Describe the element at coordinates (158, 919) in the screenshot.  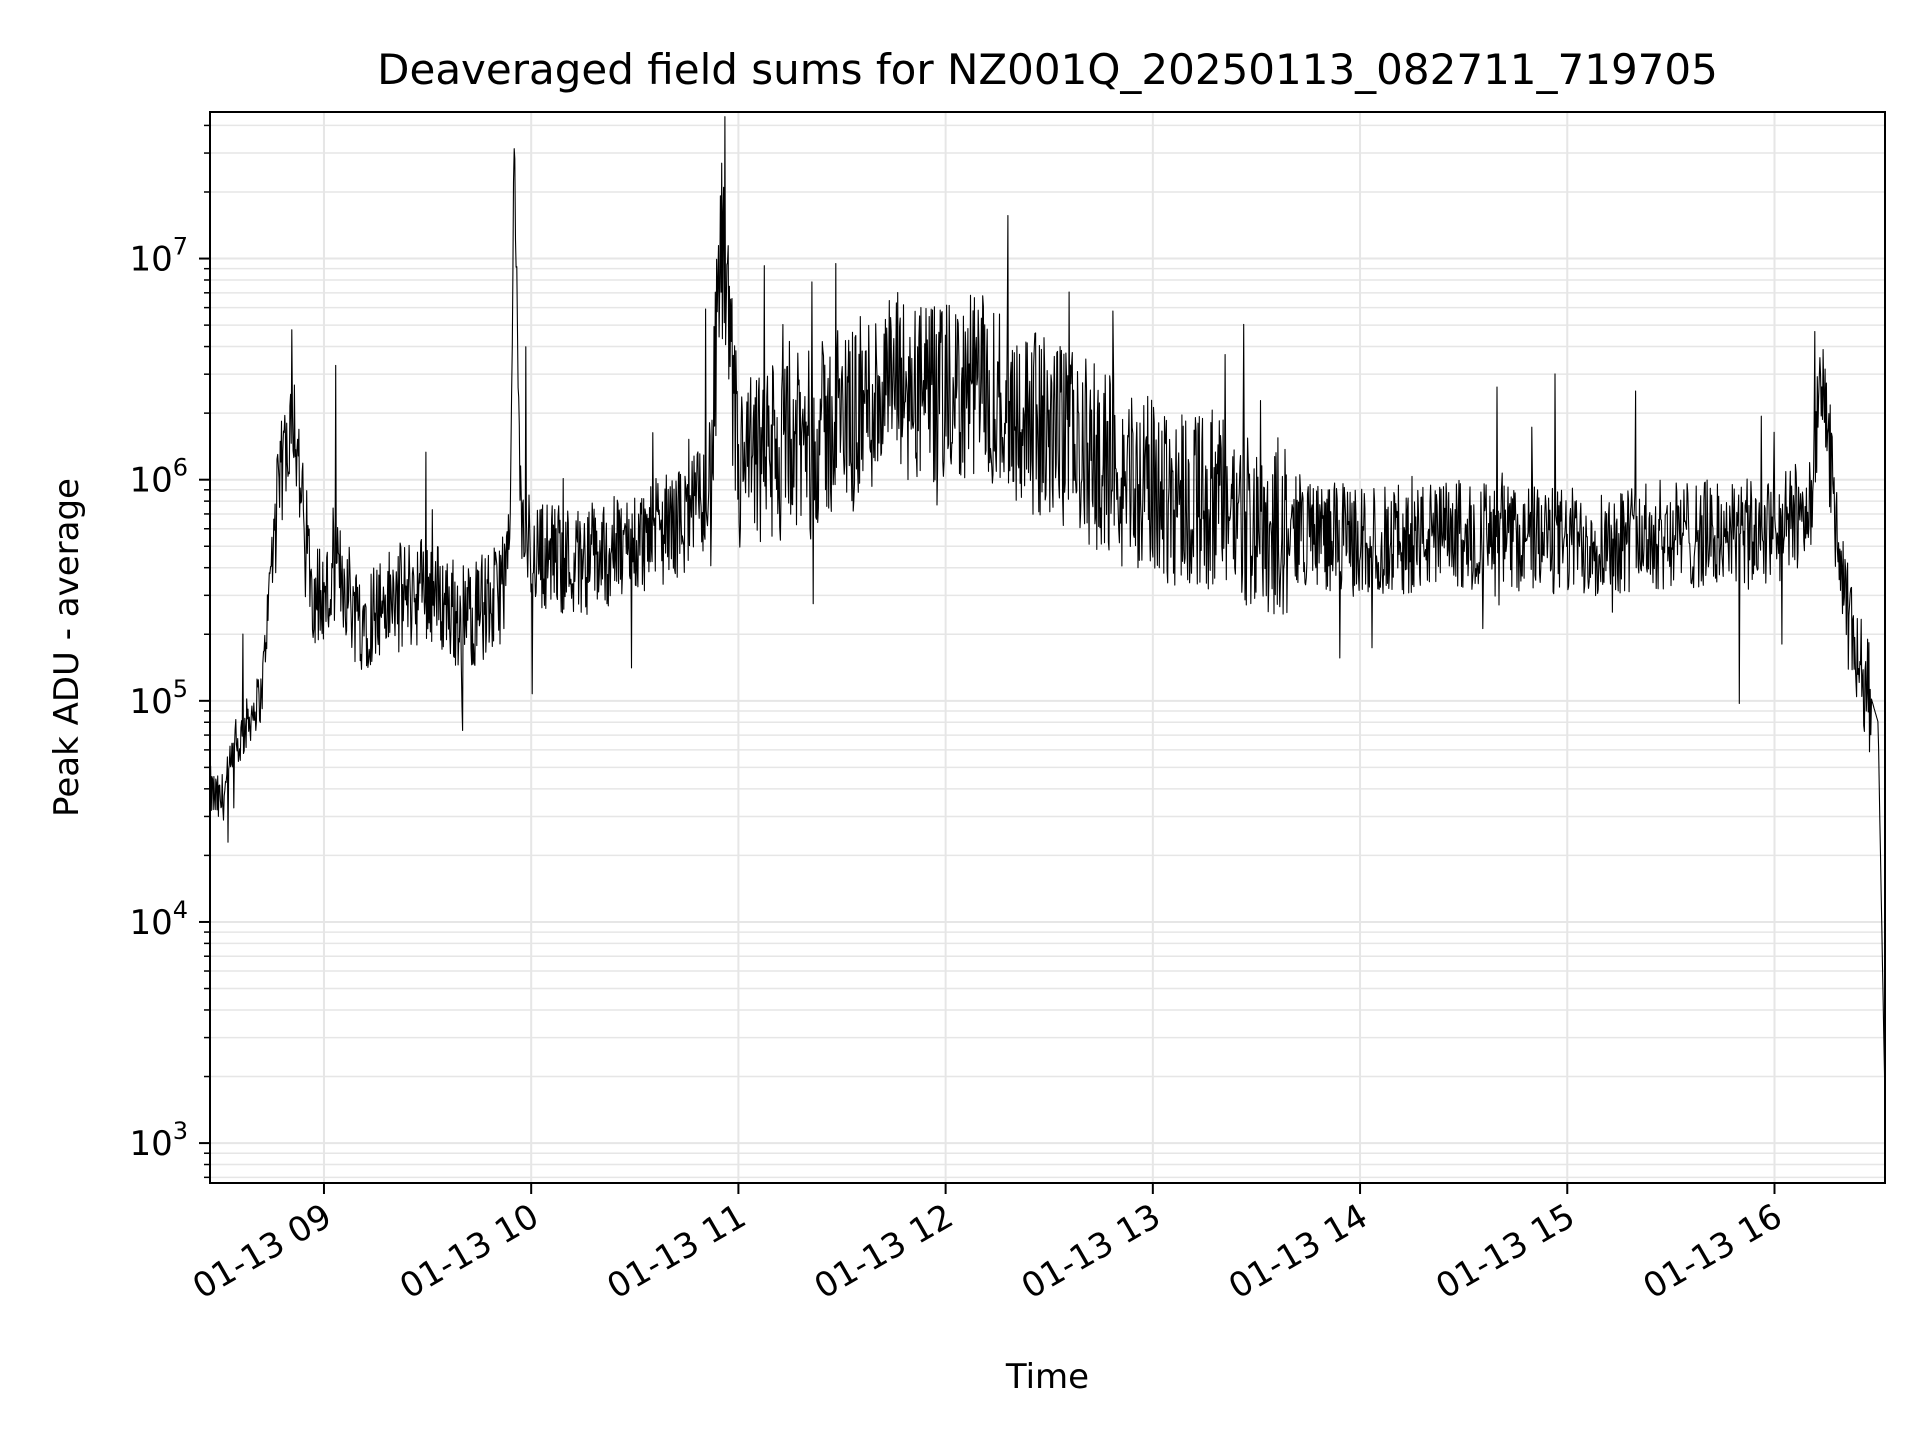
I see `y-tick-label: 10⁴` at that location.